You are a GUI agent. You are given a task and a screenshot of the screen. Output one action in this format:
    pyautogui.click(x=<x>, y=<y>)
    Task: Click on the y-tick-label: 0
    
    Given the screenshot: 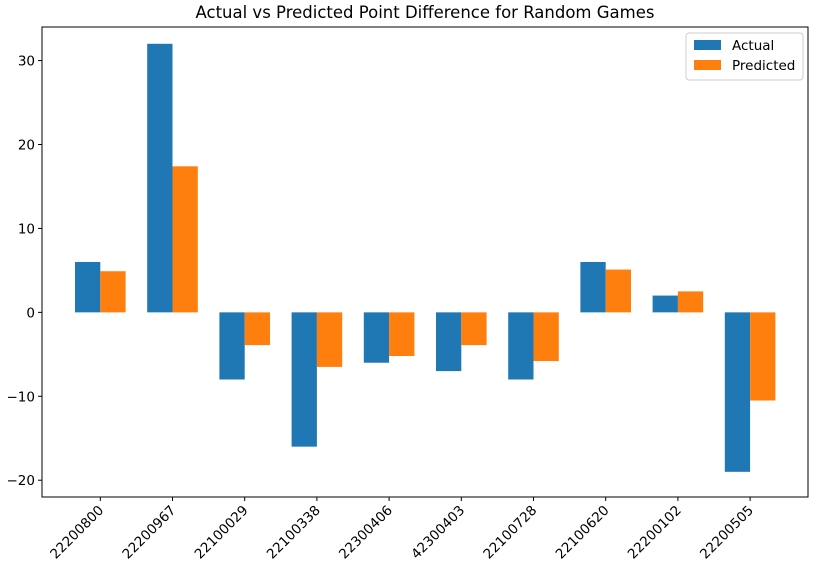 What is the action you would take?
    pyautogui.click(x=30, y=313)
    